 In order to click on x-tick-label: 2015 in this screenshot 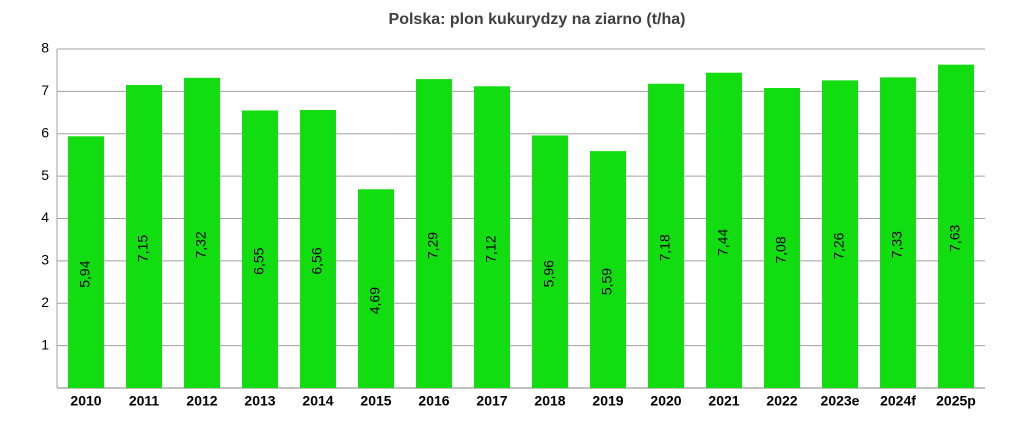, I will do `click(375, 401)`.